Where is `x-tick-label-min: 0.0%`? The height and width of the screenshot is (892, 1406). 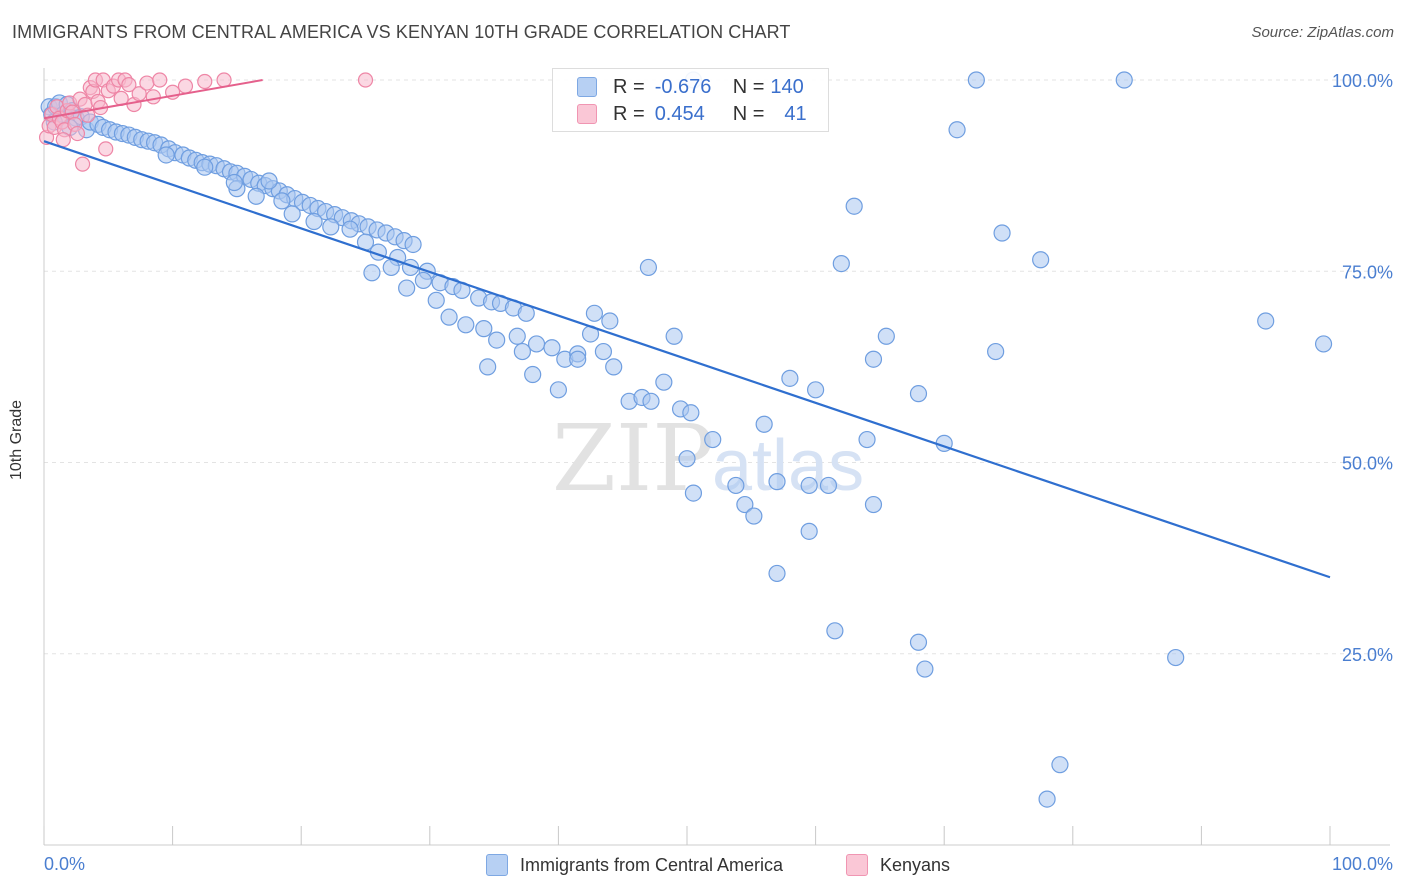
x-tick-label-min: 0.0% is located at coordinates (64, 864).